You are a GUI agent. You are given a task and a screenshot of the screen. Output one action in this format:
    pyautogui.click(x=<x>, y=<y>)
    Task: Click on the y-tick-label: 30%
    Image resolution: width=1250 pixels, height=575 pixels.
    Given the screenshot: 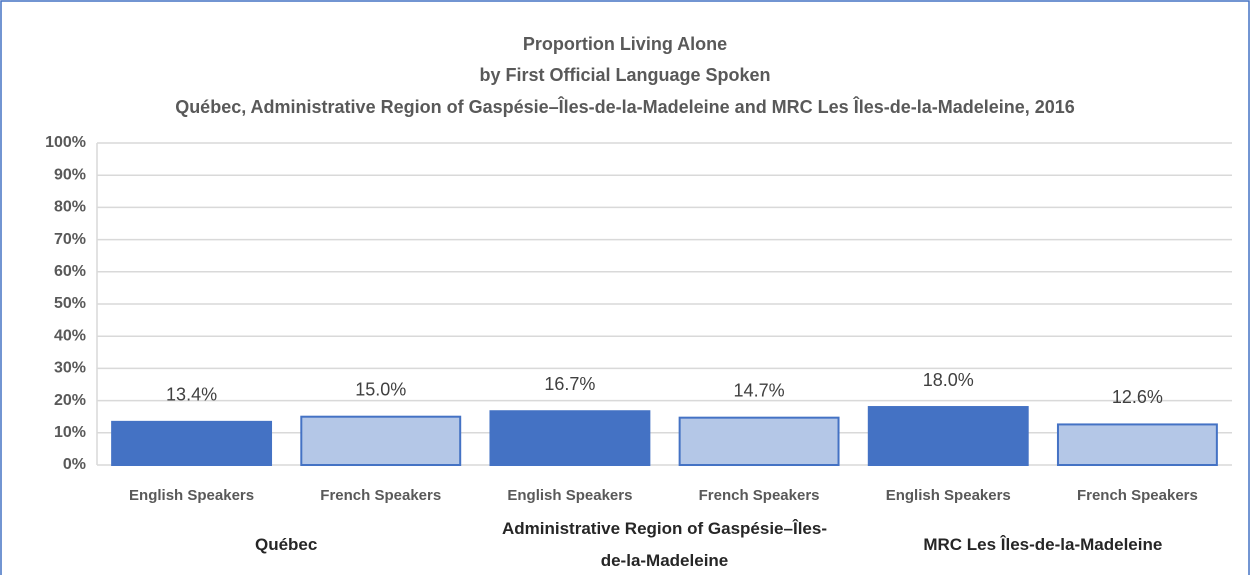 What is the action you would take?
    pyautogui.click(x=70, y=368)
    